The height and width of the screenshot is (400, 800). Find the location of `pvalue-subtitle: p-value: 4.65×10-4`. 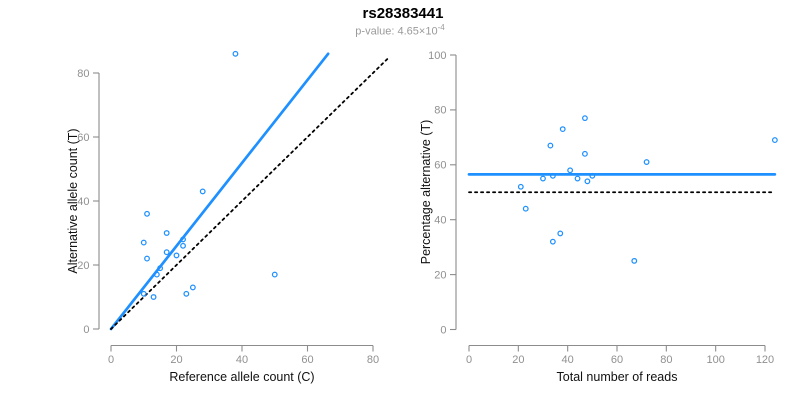

pvalue-subtitle: p-value: 4.65×10-4 is located at coordinates (399, 30).